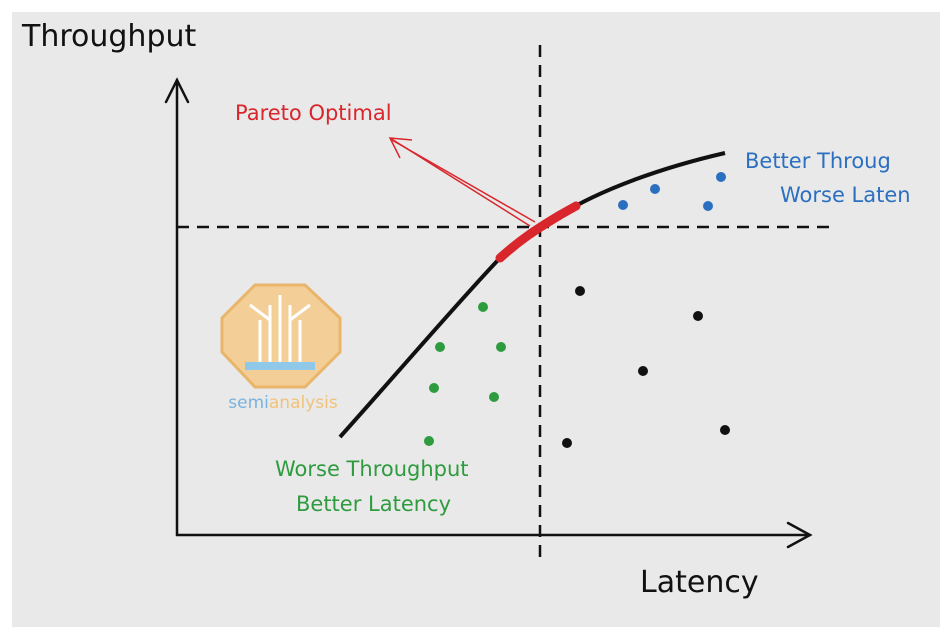 Image resolution: width=952 pixels, height=639 pixels. I want to click on green-dots, so click(465, 374).